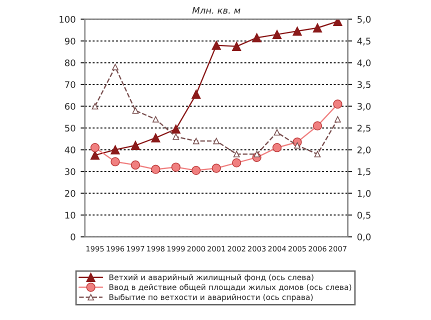 The height and width of the screenshot is (320, 431). What do you see at coordinates (70, 128) in the screenshot?
I see `y-tick-label: 50` at bounding box center [70, 128].